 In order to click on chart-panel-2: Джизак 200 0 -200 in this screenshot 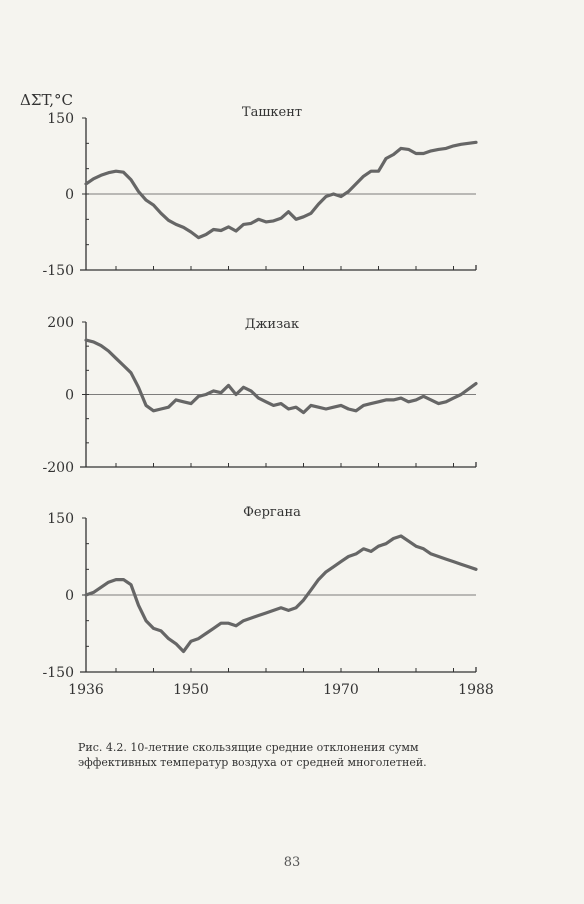, I will do `click(260, 395)`.